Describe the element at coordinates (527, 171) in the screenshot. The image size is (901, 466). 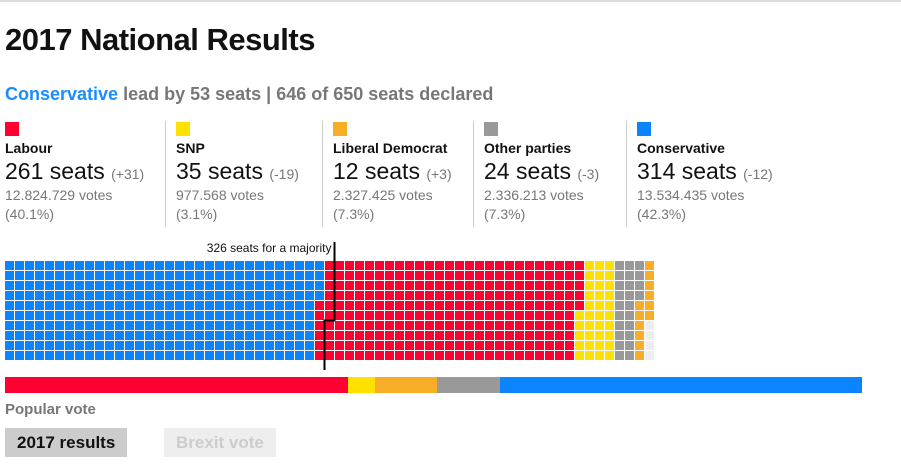
I see `seat-count: 24 seats` at that location.